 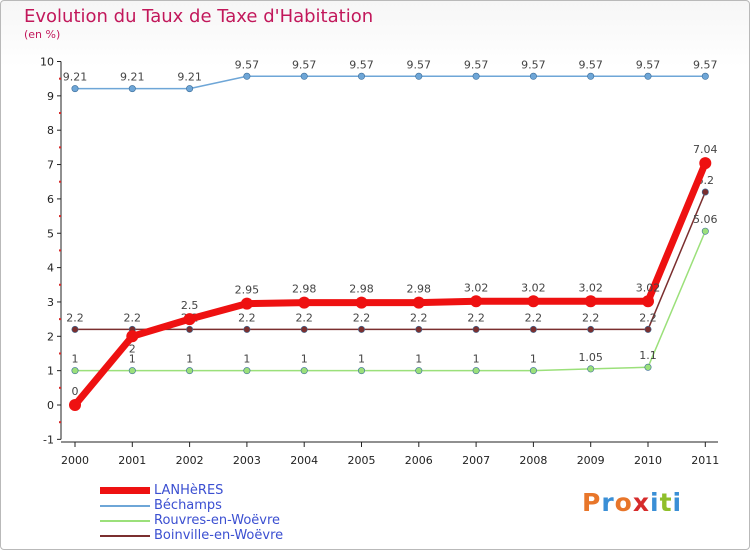 I want to click on data-label: 2.95, so click(x=247, y=290).